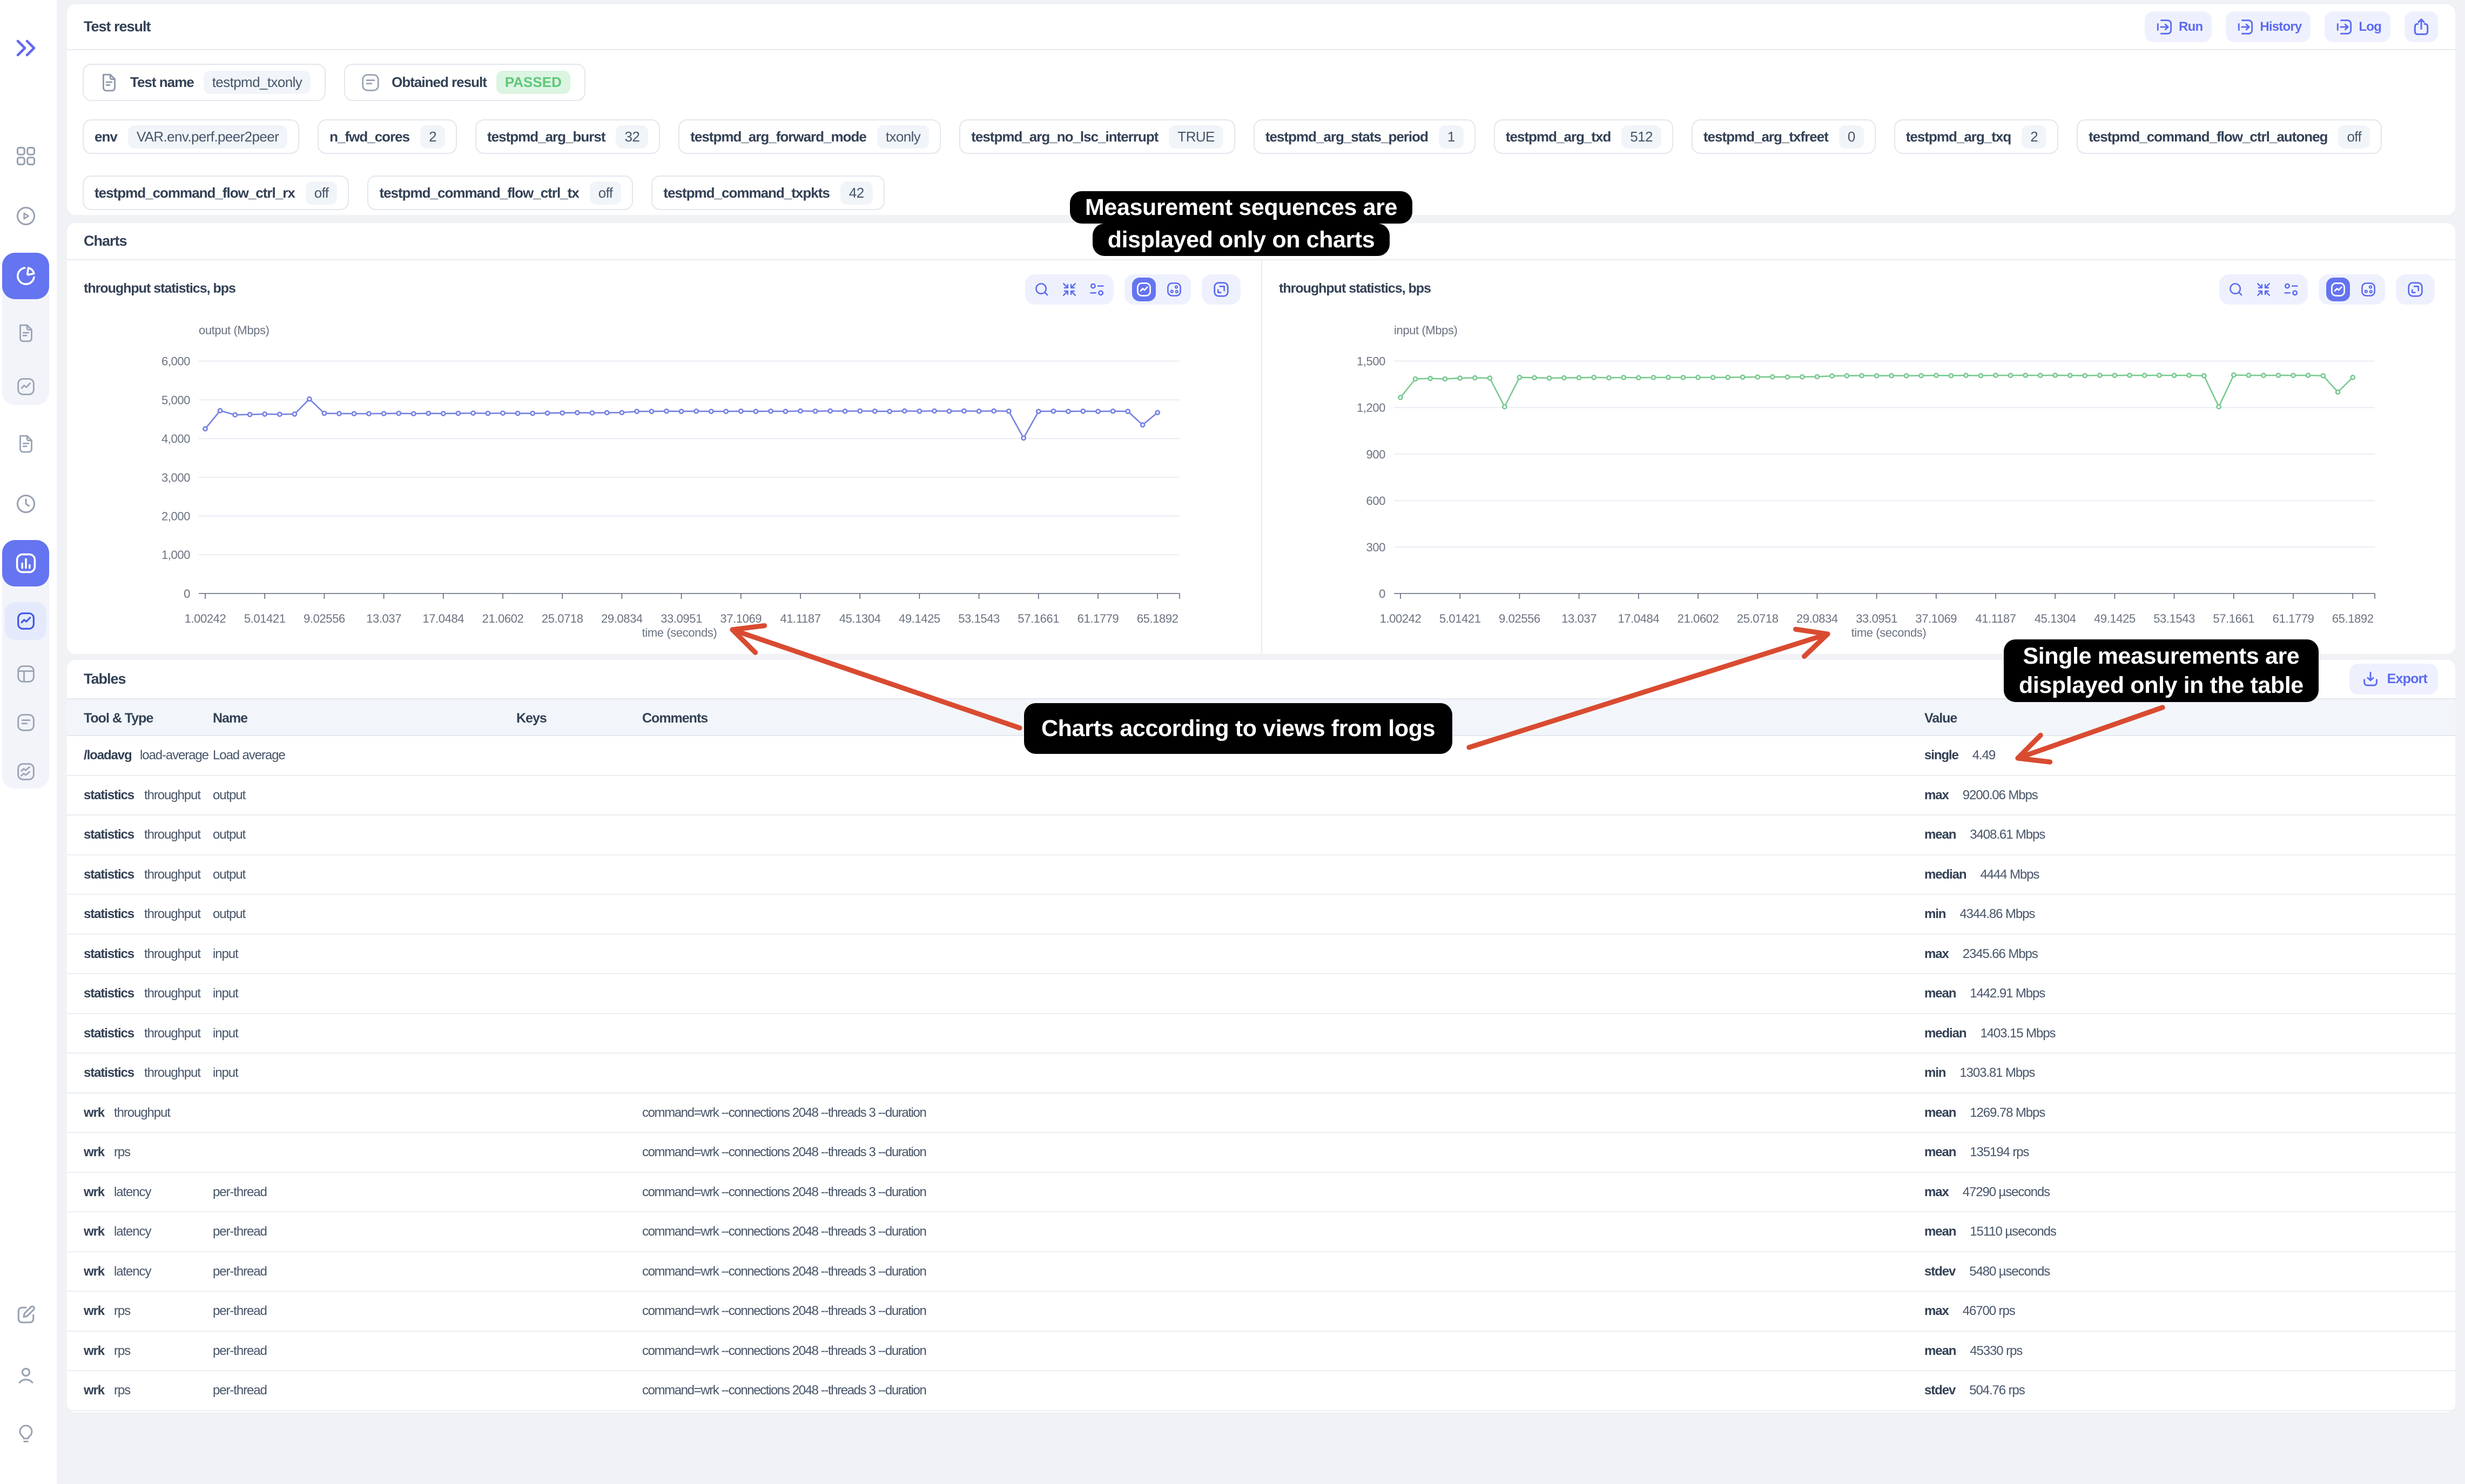  What do you see at coordinates (175, 361) in the screenshot?
I see `svg-text: 6,000` at bounding box center [175, 361].